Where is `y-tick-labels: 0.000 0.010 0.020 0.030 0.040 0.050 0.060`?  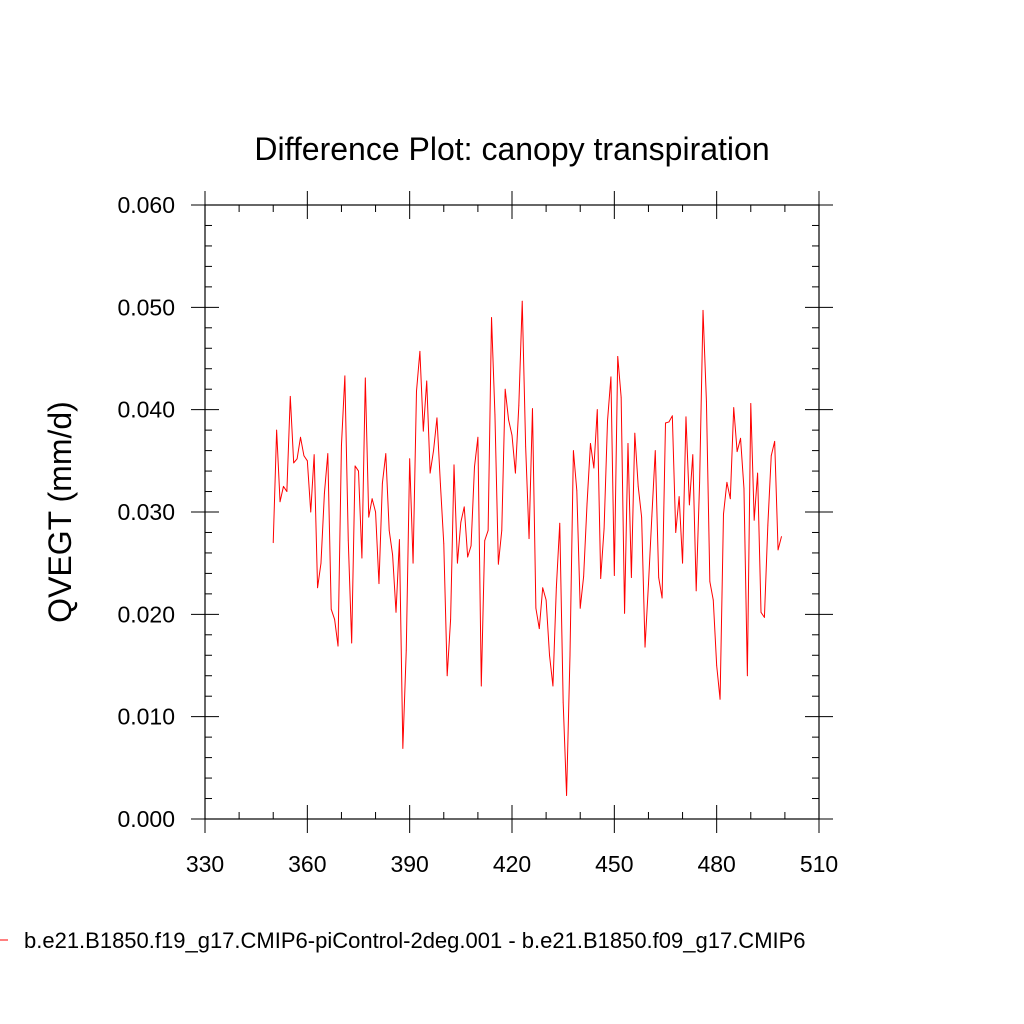 y-tick-labels: 0.000 0.010 0.020 0.030 0.040 0.050 0.060 is located at coordinates (146, 512).